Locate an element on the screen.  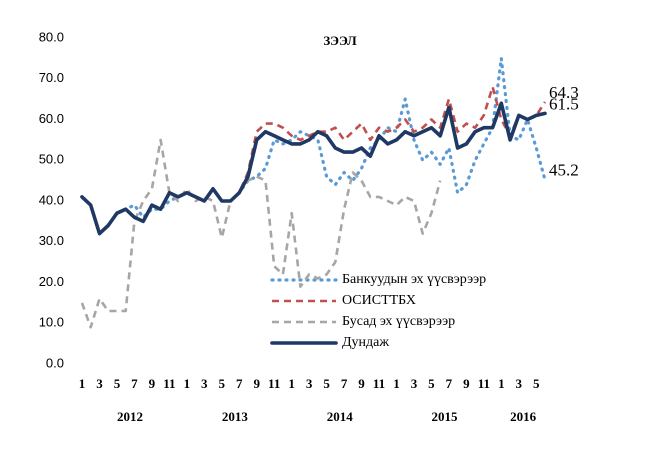
y-tick-label: 60.0 is located at coordinates (51, 118).